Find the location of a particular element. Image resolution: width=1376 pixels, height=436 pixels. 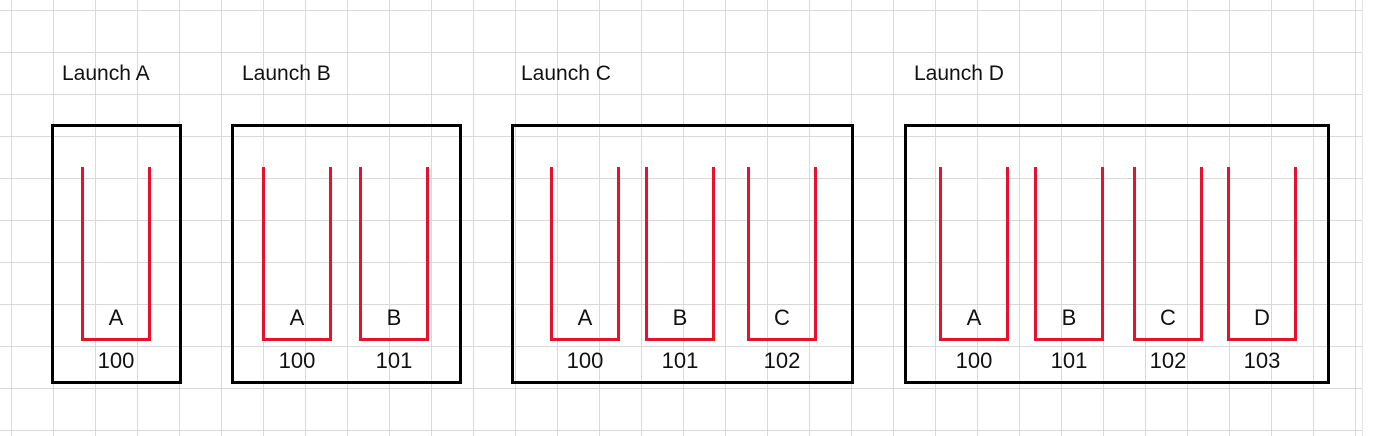

launch-d-title: Launch D is located at coordinates (959, 73).